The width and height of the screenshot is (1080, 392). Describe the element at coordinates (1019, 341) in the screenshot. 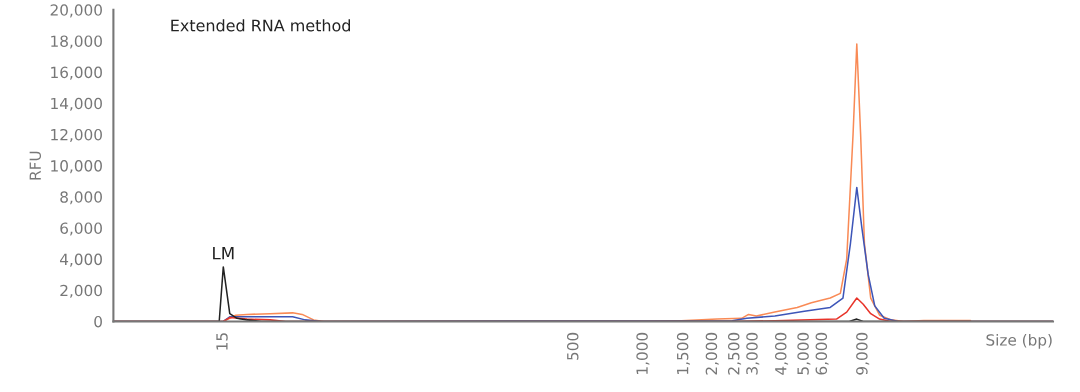

I see `x-axis-title: Size (bp)` at that location.